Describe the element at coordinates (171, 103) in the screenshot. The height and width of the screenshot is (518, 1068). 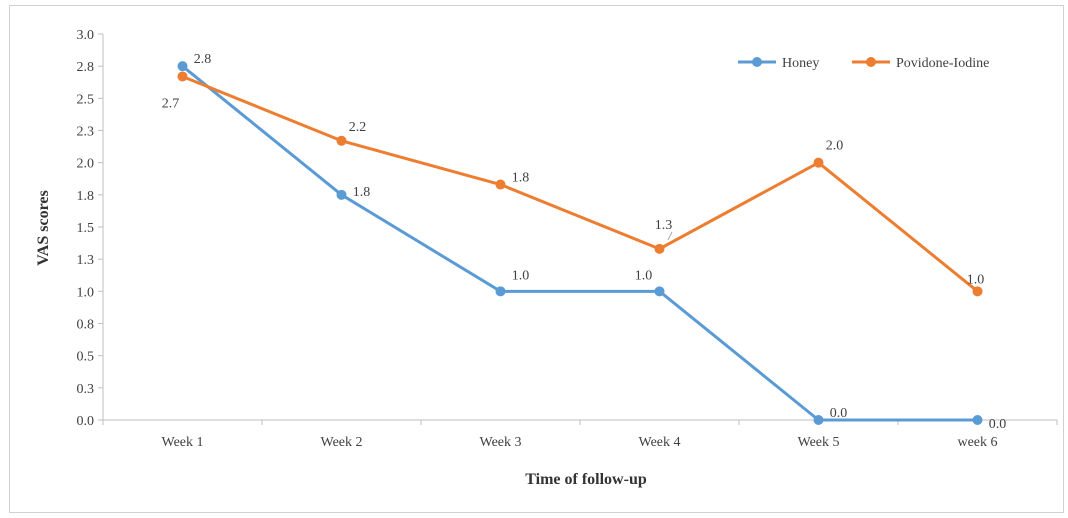
I see `data-label: 2.7` at that location.